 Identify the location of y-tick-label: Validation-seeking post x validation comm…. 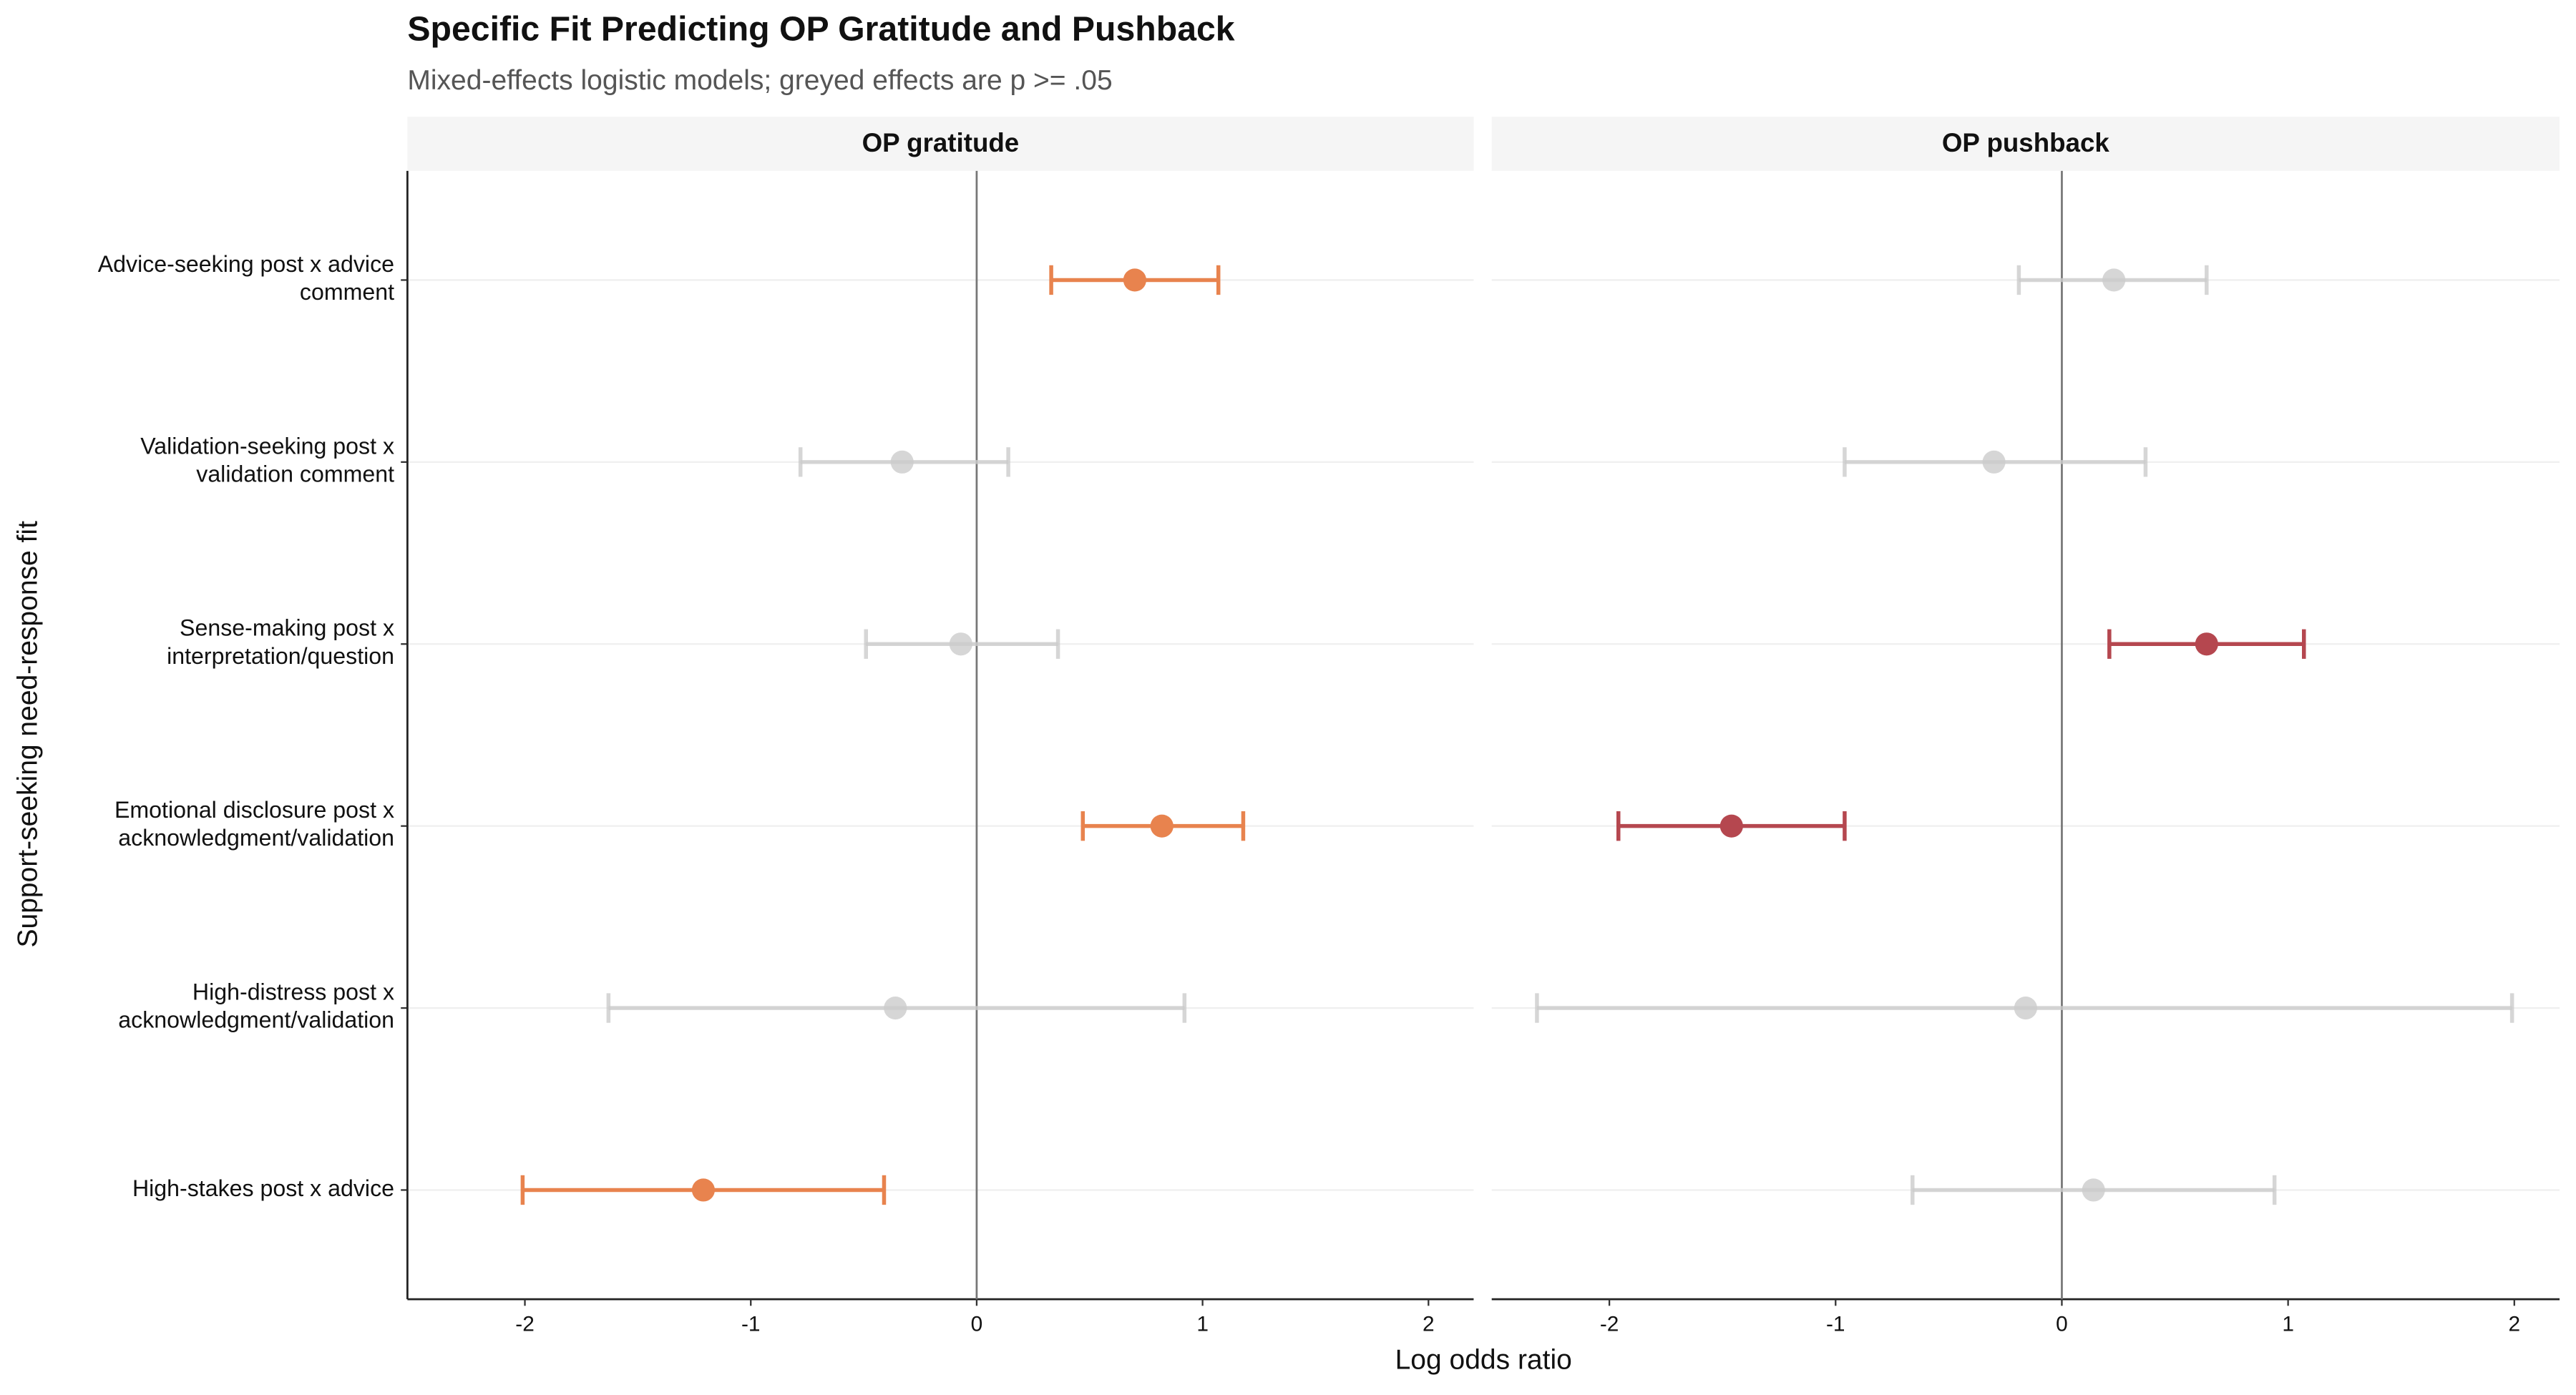
(267, 461).